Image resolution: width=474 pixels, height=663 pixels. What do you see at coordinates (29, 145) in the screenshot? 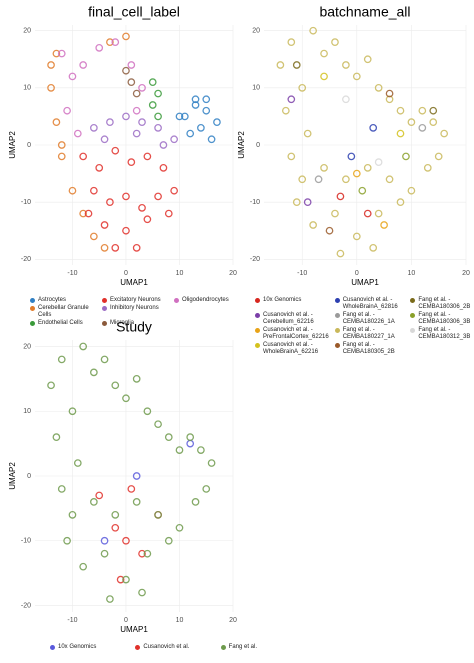
I see `y-tick-label: 0` at bounding box center [29, 145].